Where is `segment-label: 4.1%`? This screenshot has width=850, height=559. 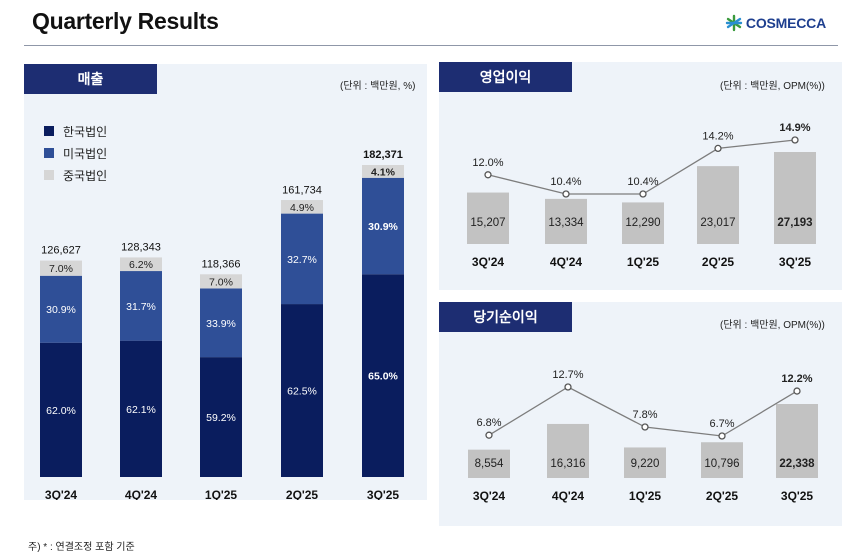 segment-label: 4.1% is located at coordinates (383, 172).